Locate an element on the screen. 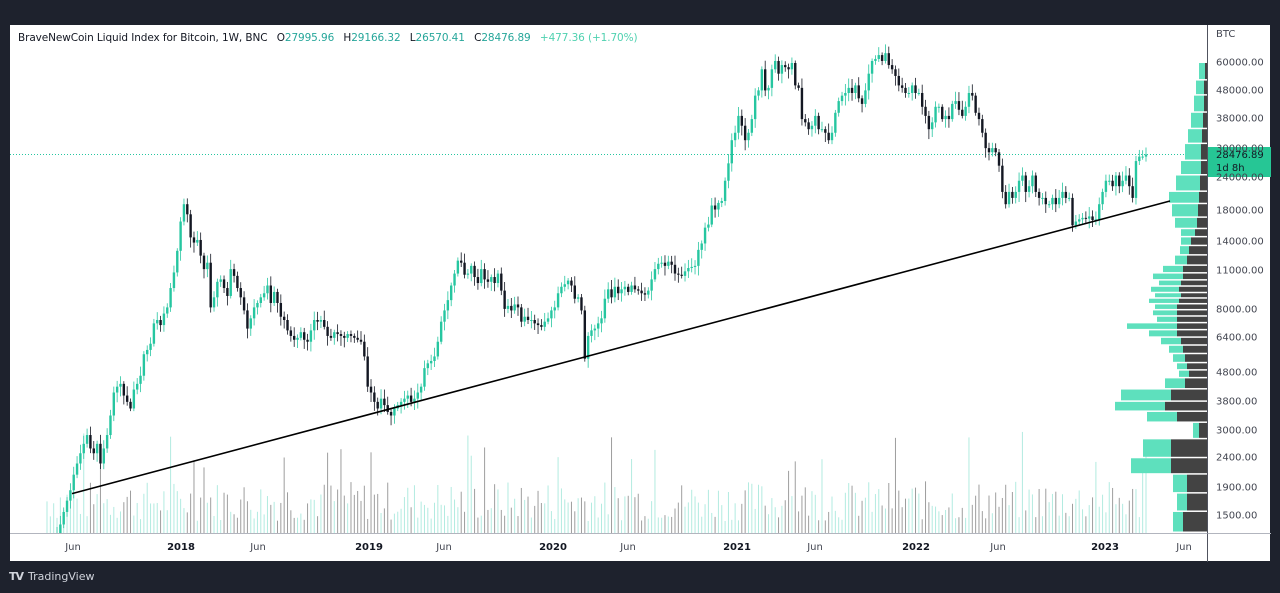 This screenshot has height=593, width=1280. tradingview-logo-icon: TV is located at coordinates (16, 576).